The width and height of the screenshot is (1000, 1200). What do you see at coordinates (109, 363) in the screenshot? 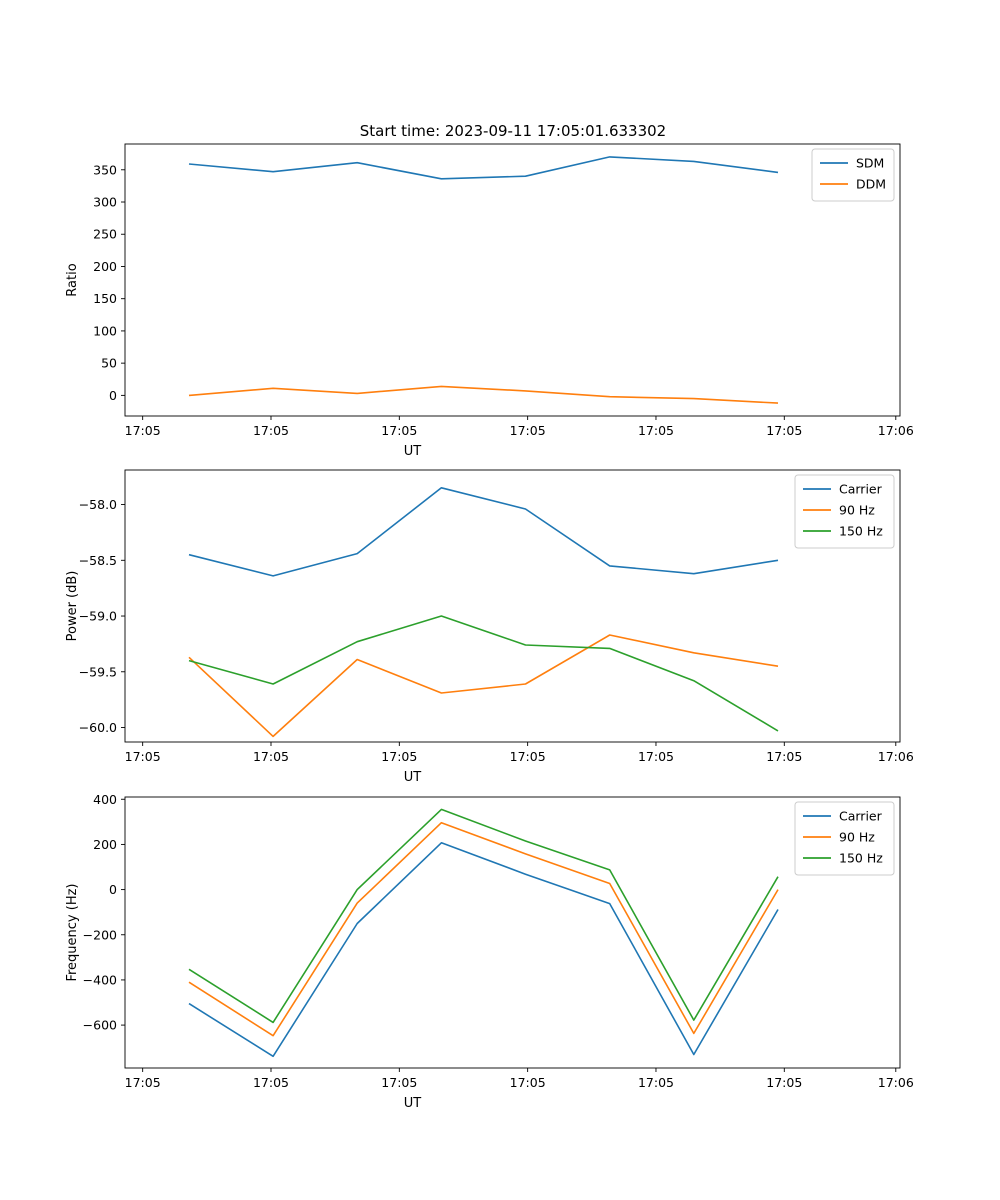
I see `y-tick-label: 50` at bounding box center [109, 363].